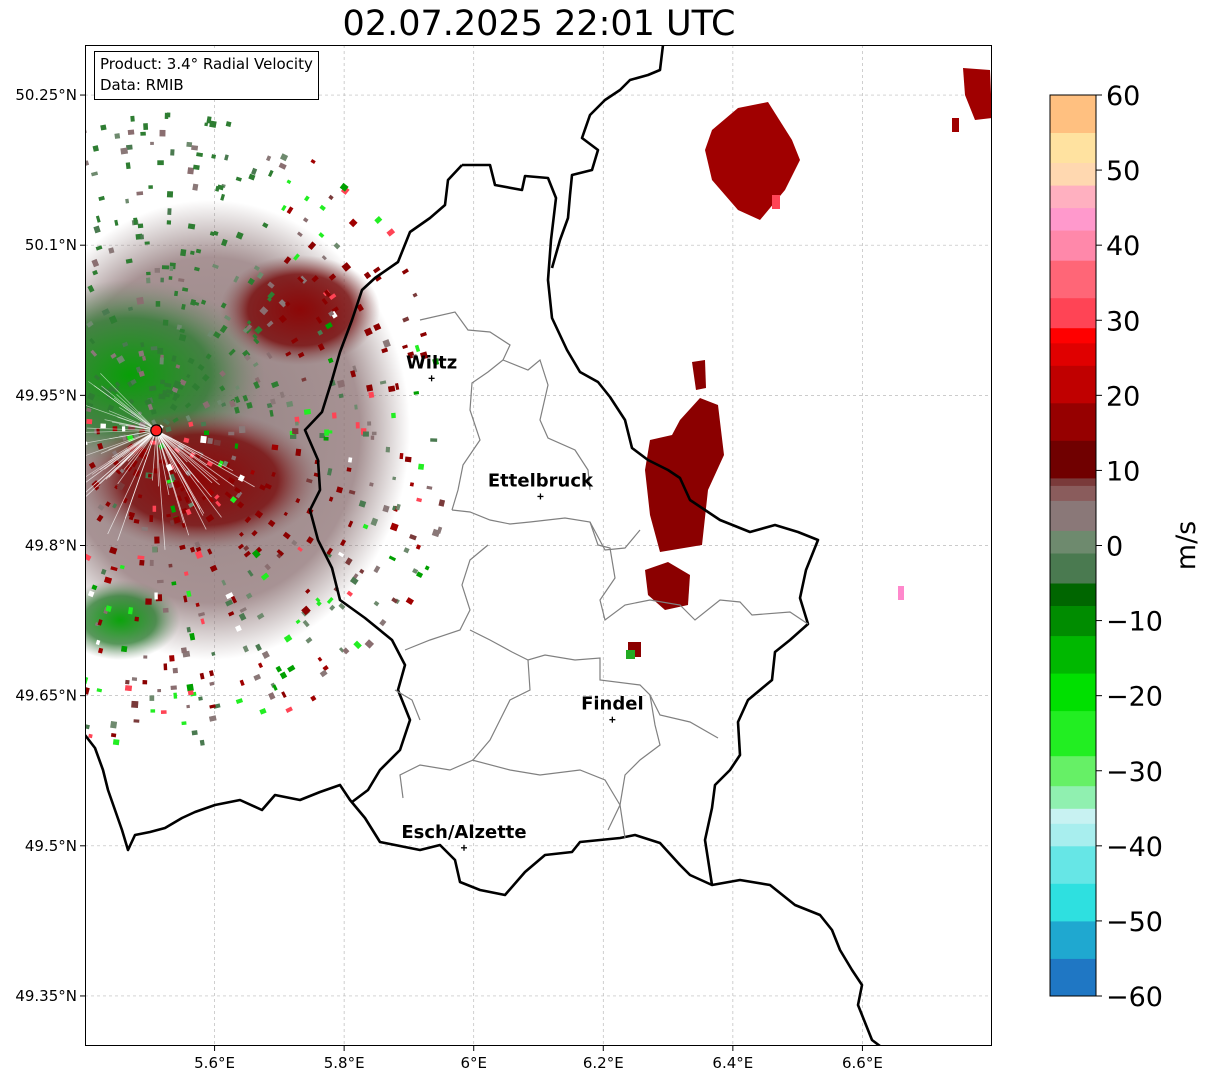 The image size is (1207, 1081). Describe the element at coordinates (1134, 922) in the screenshot. I see `colorbar-tick-label: −50` at that location.